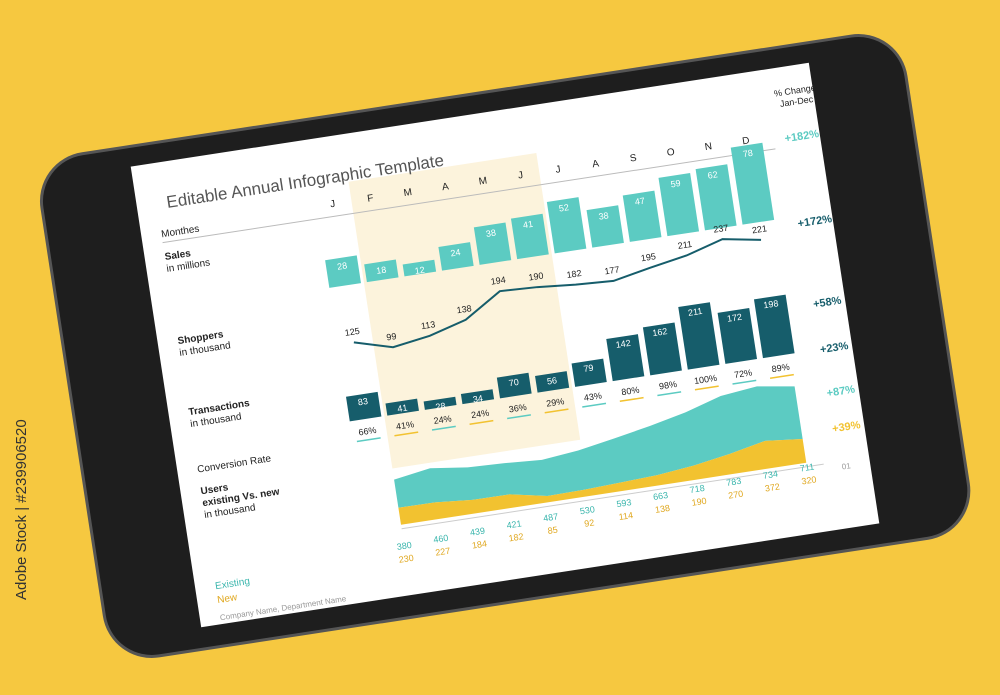 Image resolution: width=1000 pixels, height=695 pixels. What do you see at coordinates (630, 391) in the screenshot?
I see `value-label: 80%` at bounding box center [630, 391].